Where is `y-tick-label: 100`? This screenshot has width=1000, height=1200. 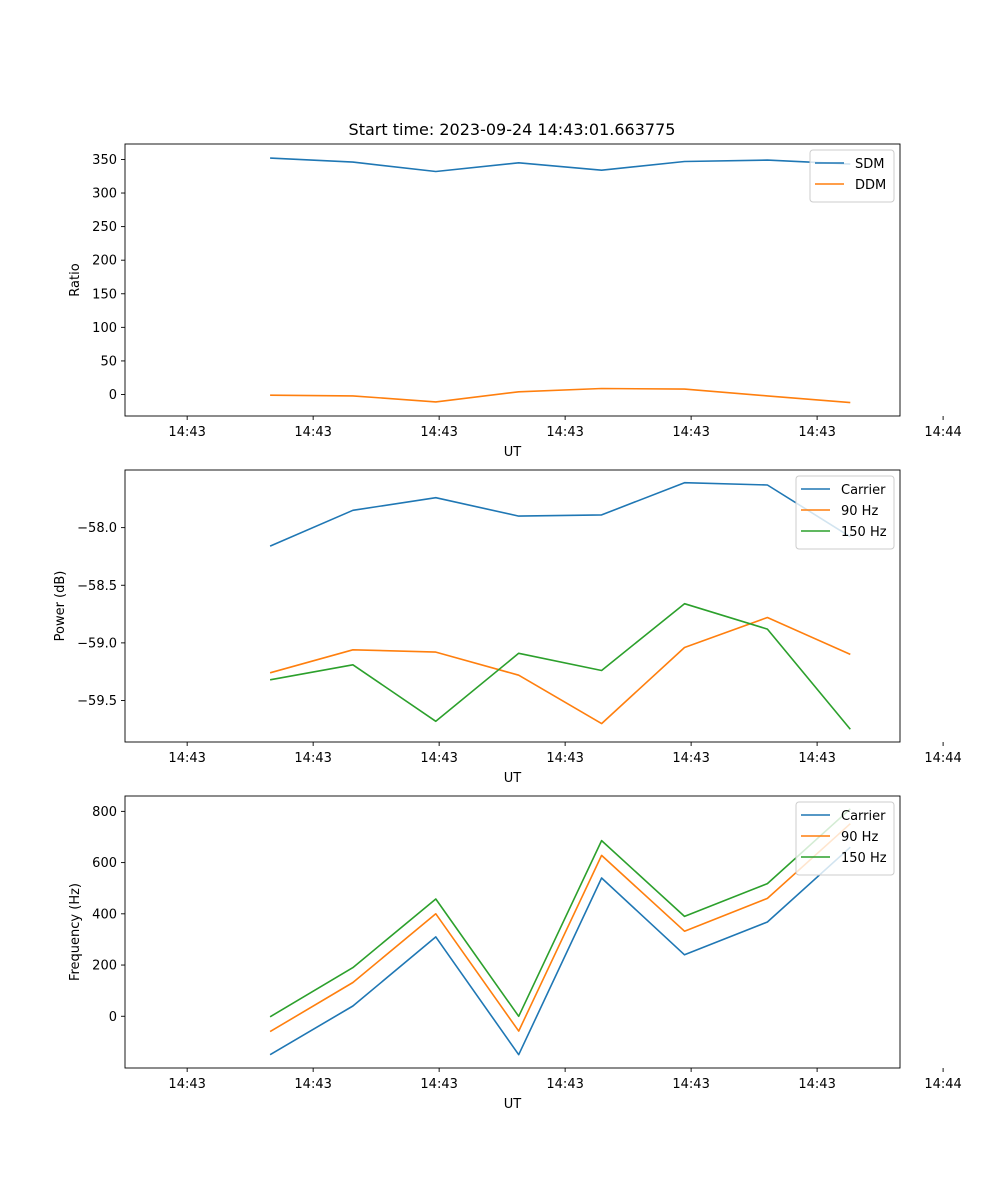 y-tick-label: 100 is located at coordinates (104, 328).